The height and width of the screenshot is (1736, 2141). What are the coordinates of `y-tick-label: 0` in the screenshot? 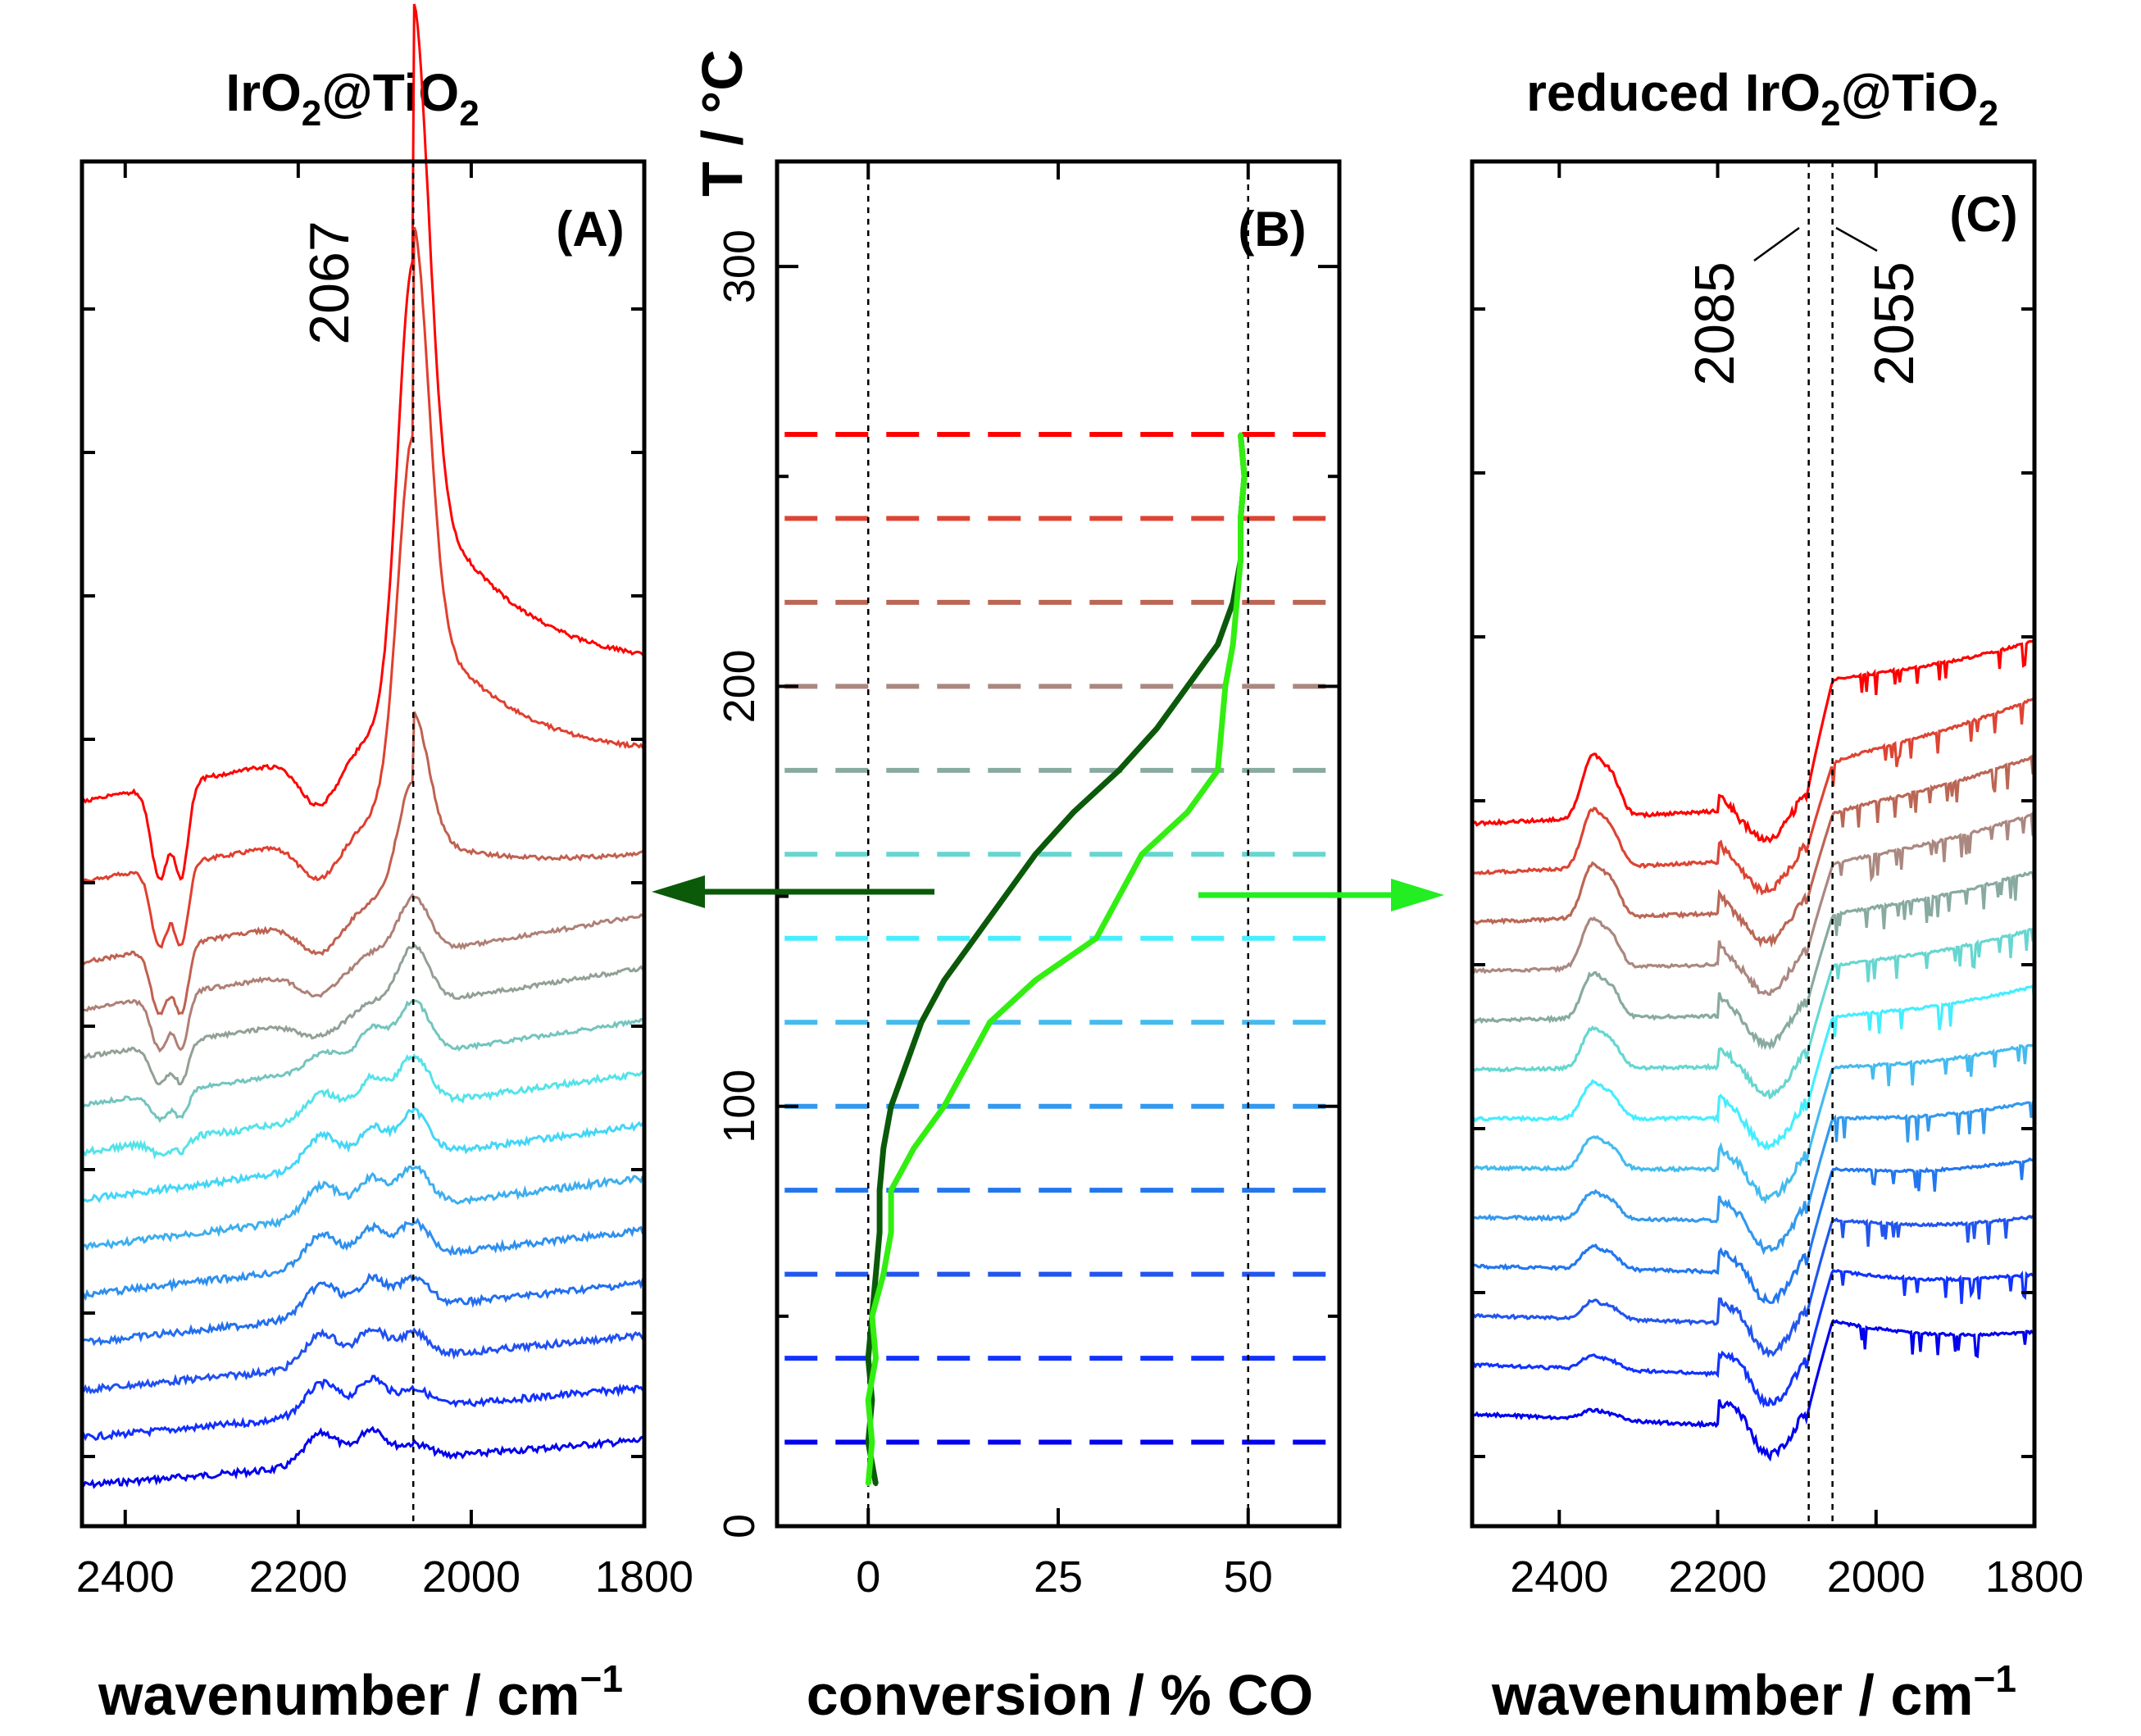 It's located at (739, 1526).